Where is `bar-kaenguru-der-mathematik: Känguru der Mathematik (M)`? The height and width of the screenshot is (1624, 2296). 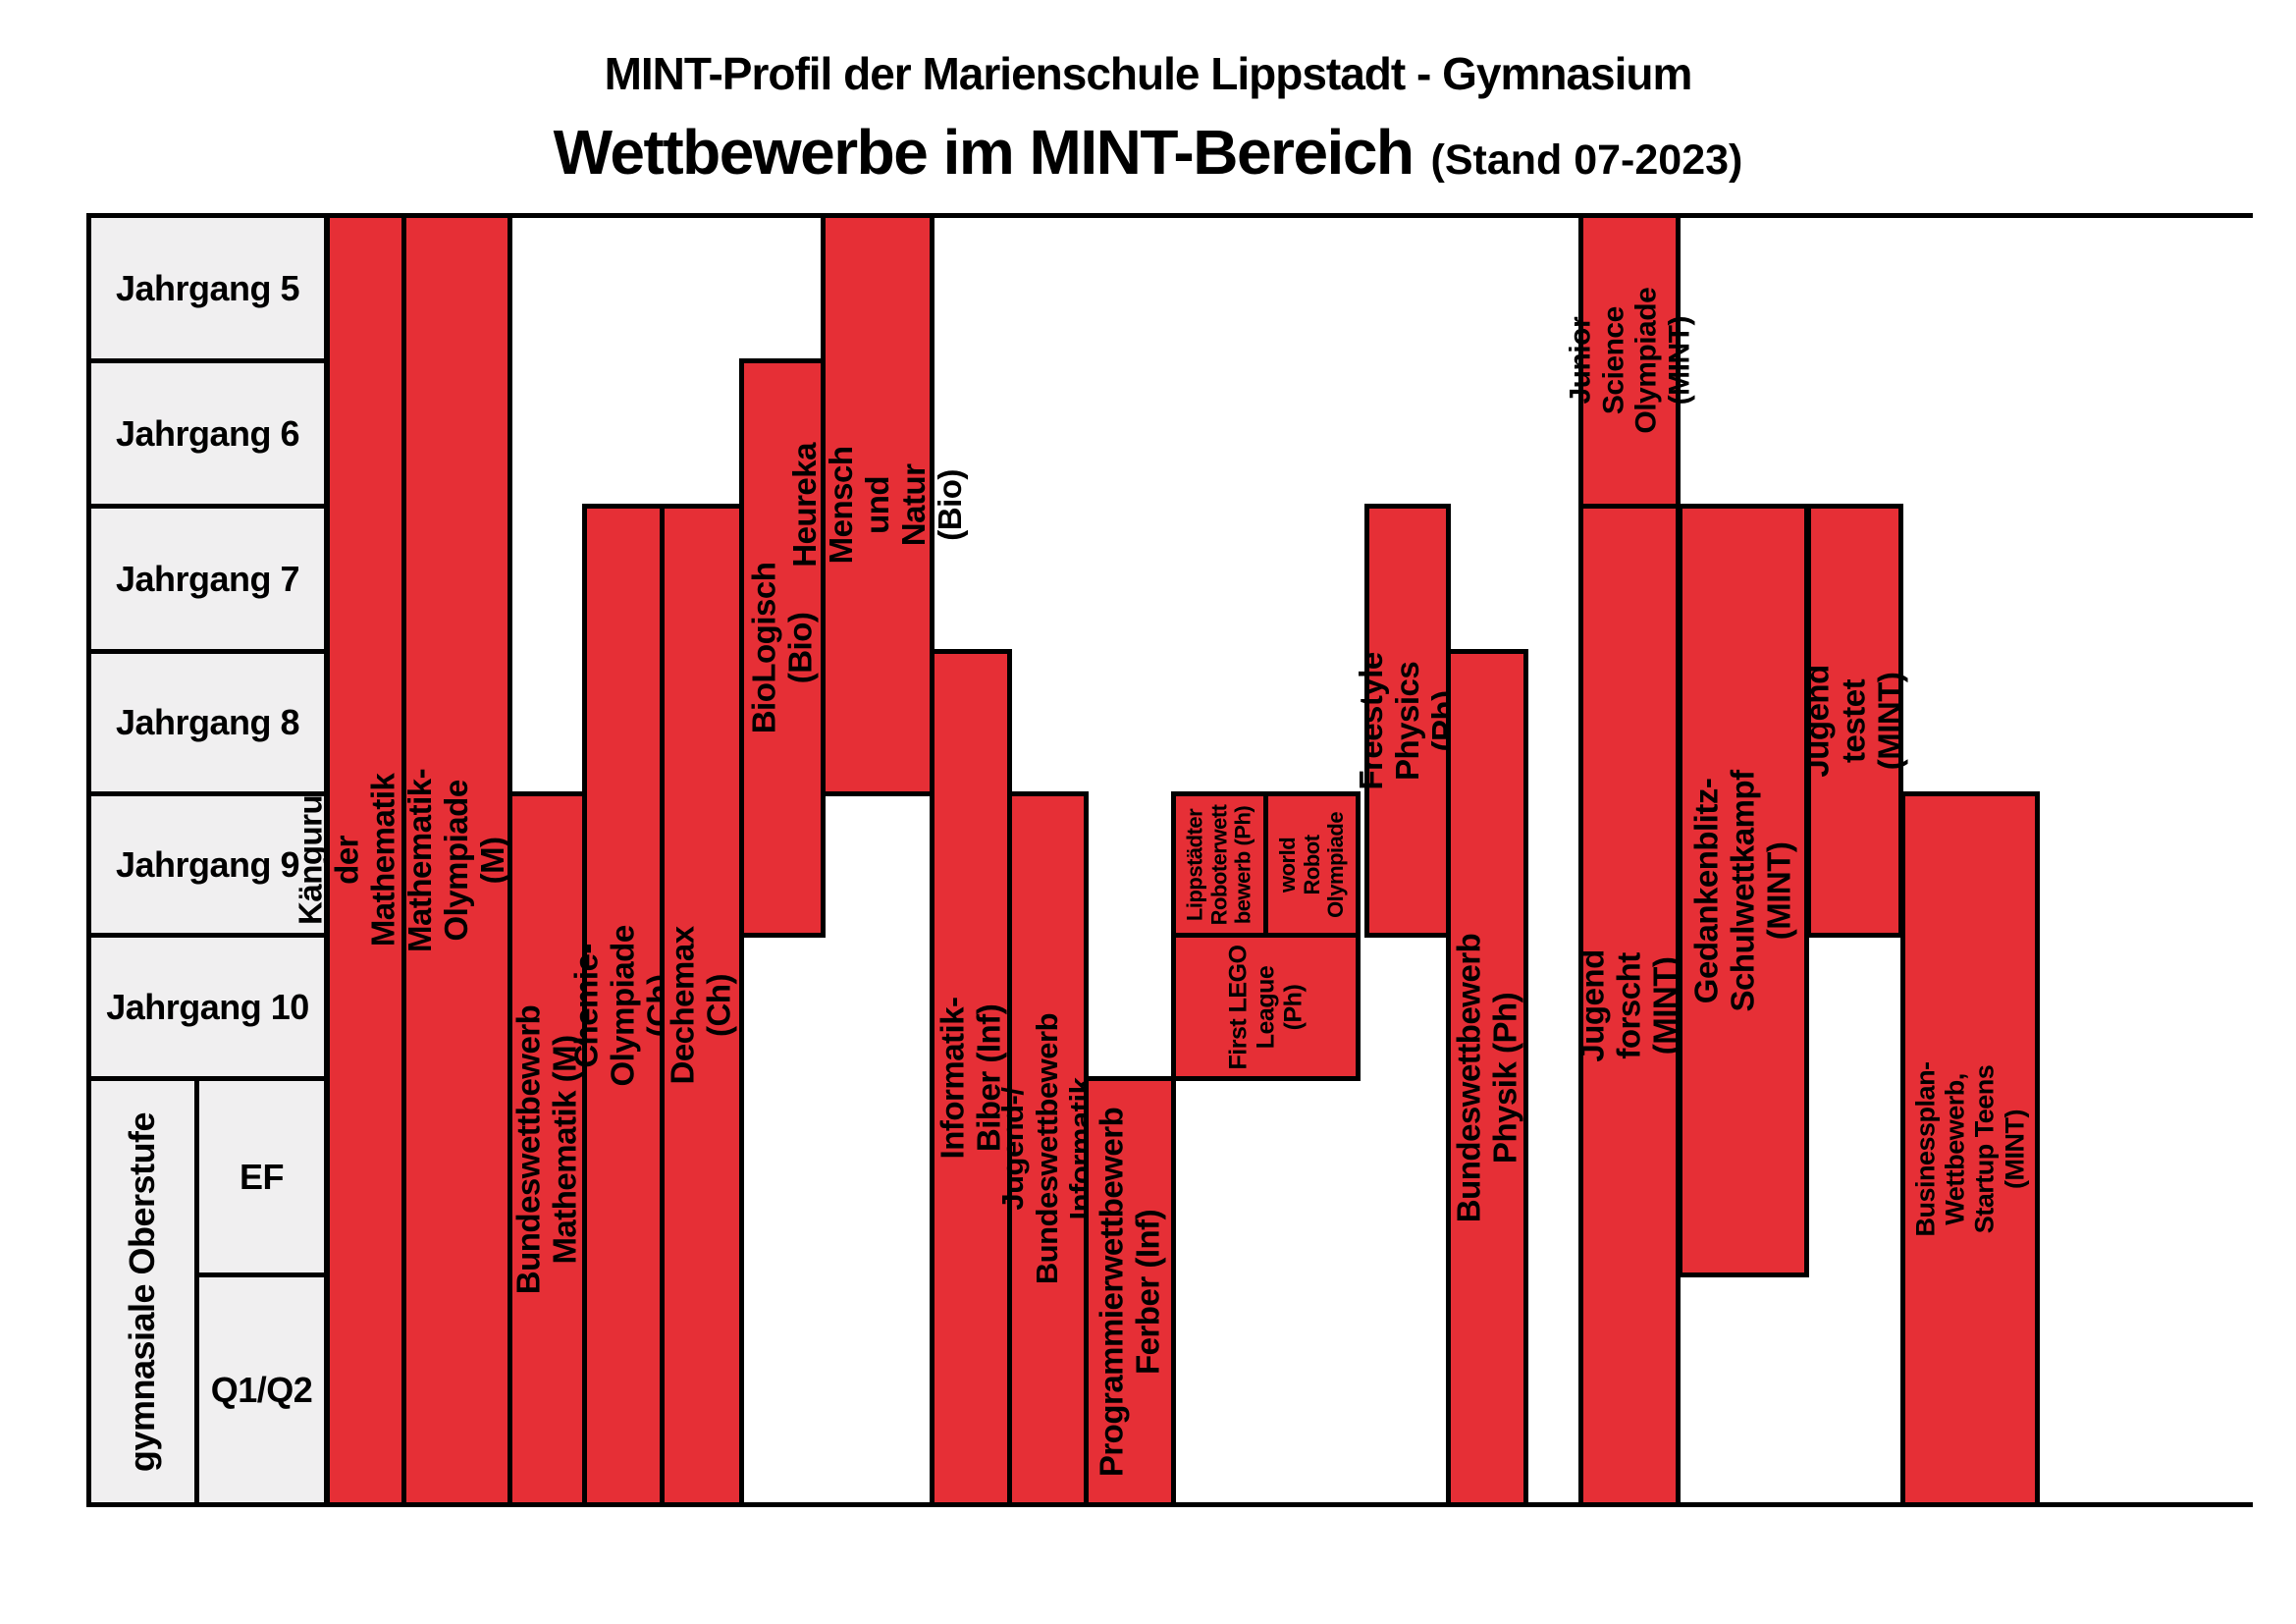
bar-kaenguru-der-mathematik: Känguru der Mathematik (M) is located at coordinates (365, 860).